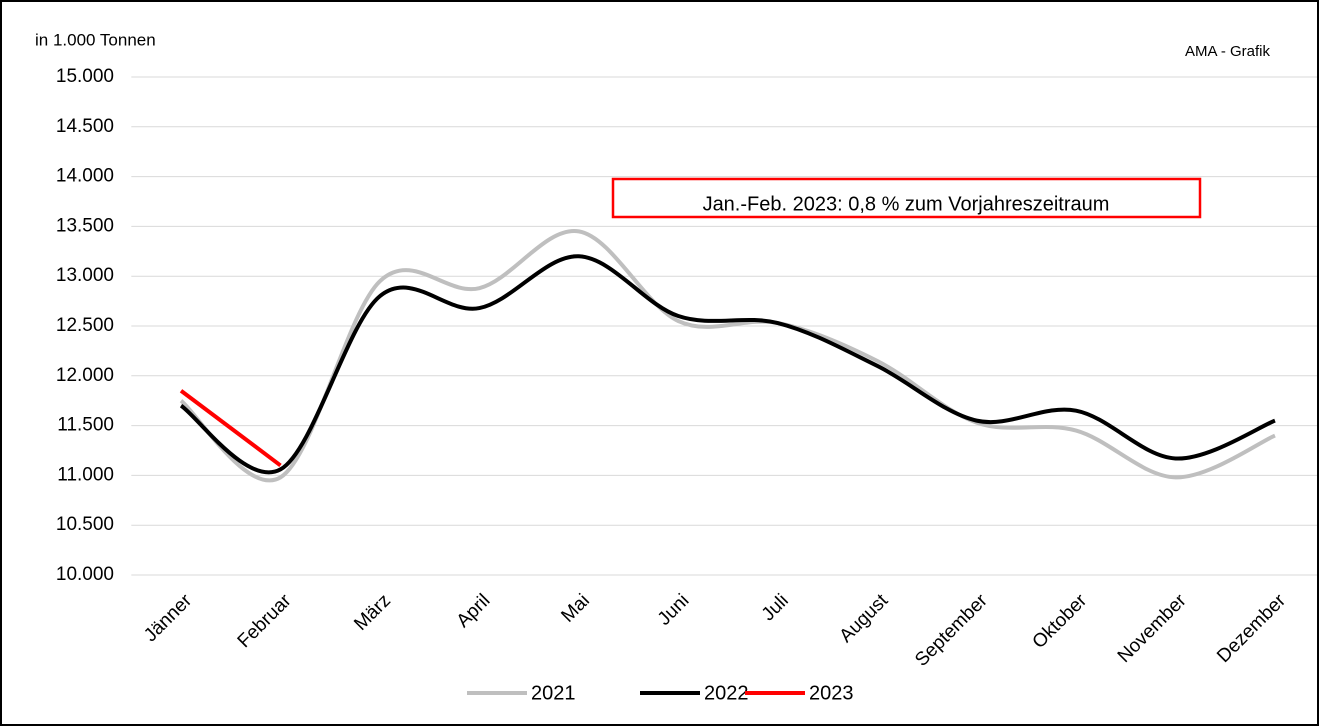 The image size is (1319, 726). What do you see at coordinates (575, 608) in the screenshot?
I see `x-tick-label: Mai` at bounding box center [575, 608].